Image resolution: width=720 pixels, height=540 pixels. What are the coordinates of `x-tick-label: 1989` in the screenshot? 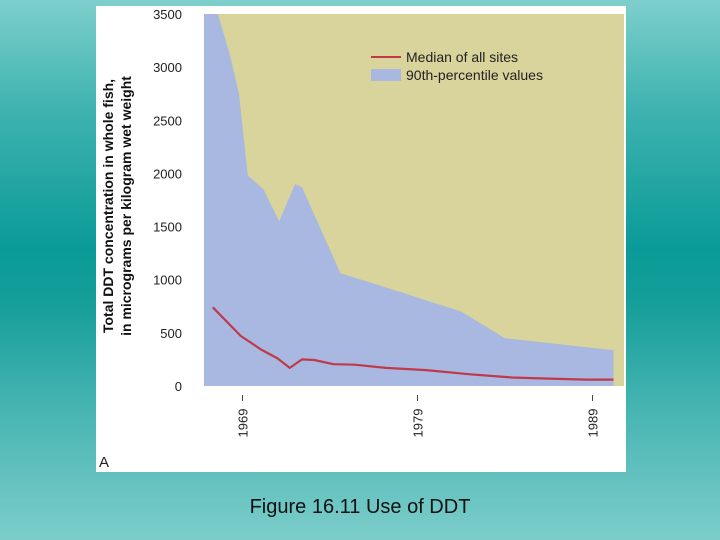 It's located at (593, 423).